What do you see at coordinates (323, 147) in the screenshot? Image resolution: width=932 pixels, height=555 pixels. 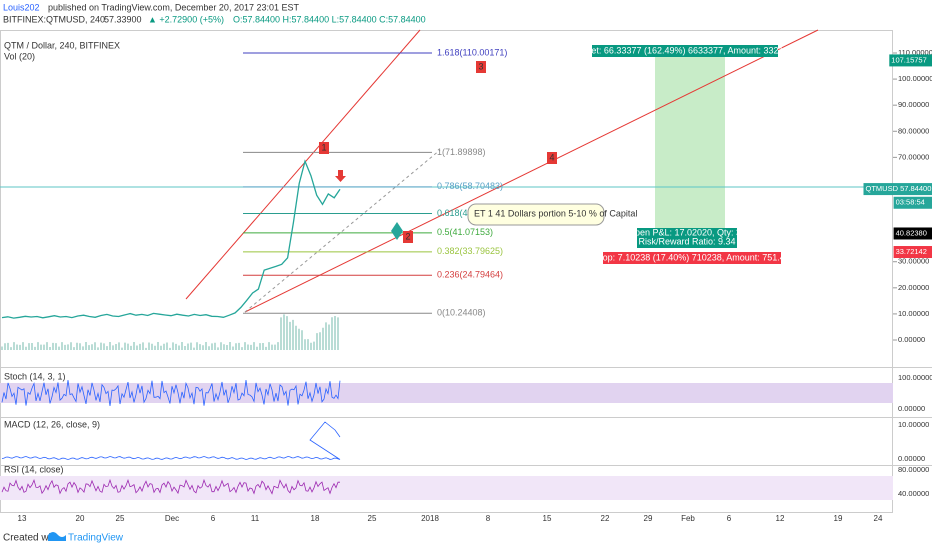 I see `marker: 1` at bounding box center [323, 147].